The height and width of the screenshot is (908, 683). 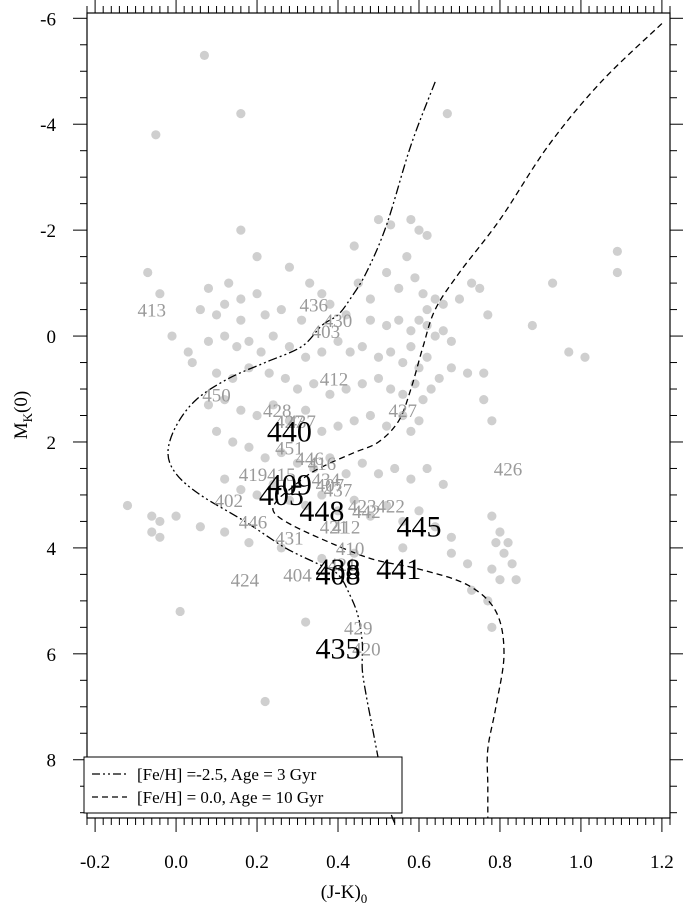 What do you see at coordinates (152, 311) in the screenshot?
I see `gray-star-label: 413` at bounding box center [152, 311].